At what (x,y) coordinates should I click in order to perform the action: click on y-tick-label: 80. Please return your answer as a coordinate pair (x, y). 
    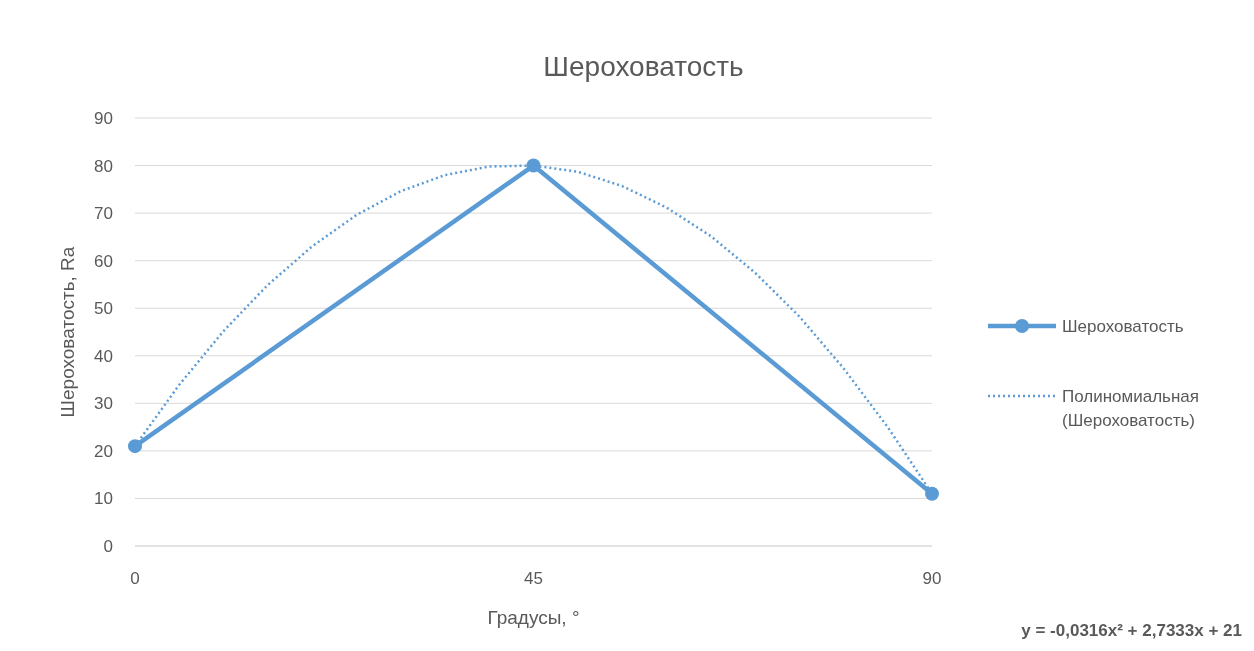
    Looking at the image, I should click on (103, 166).